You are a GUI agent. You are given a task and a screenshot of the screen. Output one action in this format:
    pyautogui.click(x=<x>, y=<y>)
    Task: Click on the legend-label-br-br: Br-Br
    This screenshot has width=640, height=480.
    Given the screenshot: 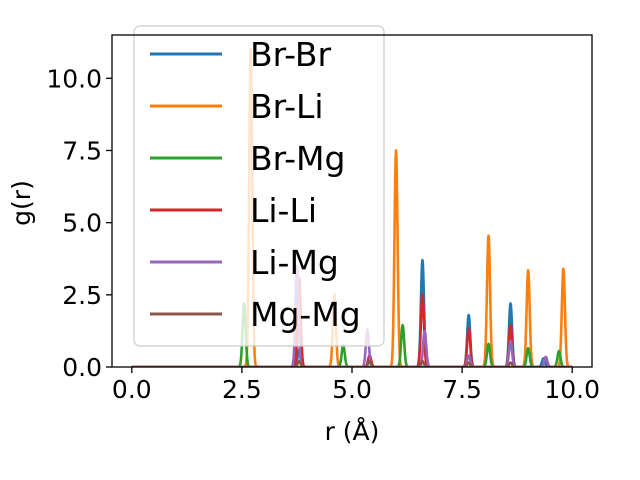 What is the action you would take?
    pyautogui.click(x=290, y=54)
    